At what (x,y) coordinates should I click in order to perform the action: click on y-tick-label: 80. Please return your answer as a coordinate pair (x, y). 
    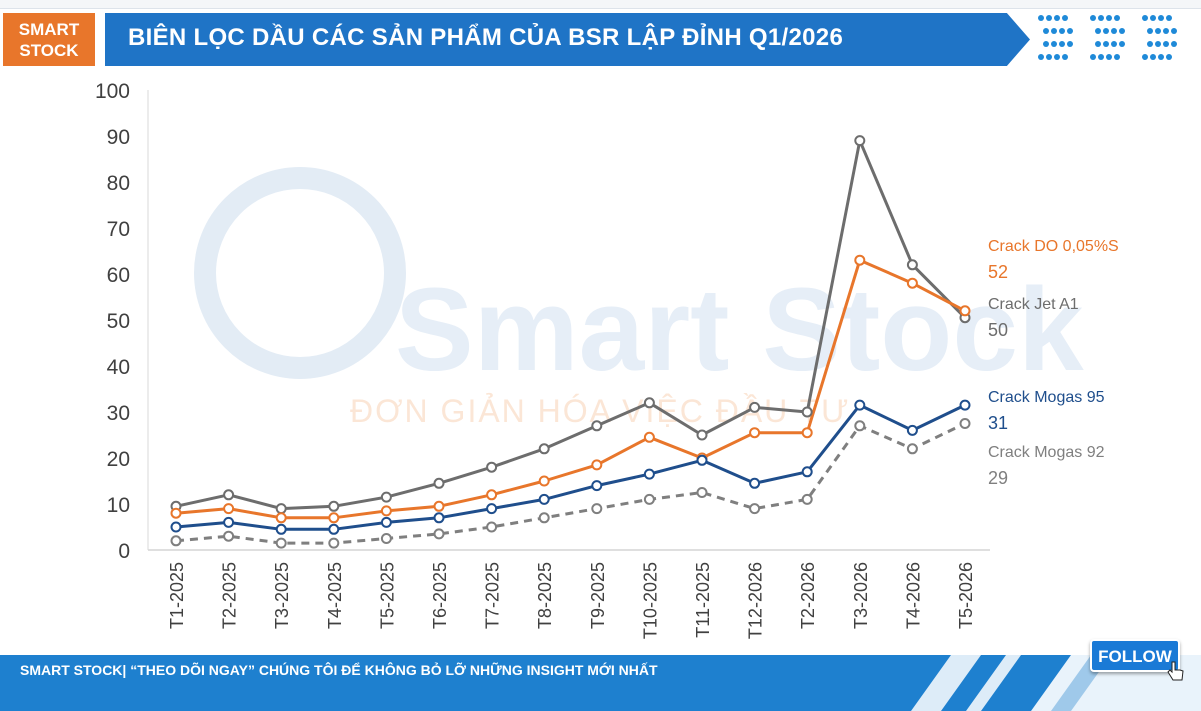
    Looking at the image, I should click on (118, 183).